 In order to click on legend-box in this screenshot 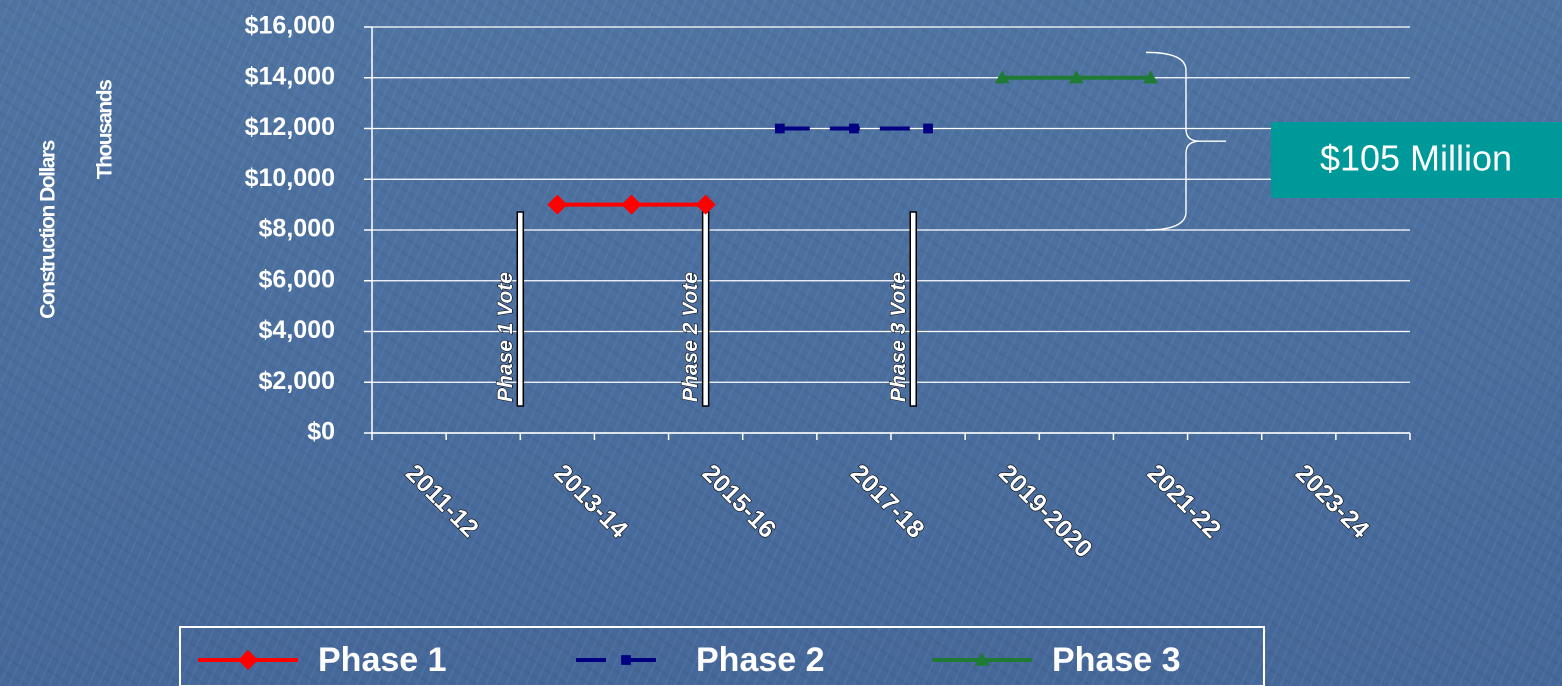, I will do `click(722, 656)`.